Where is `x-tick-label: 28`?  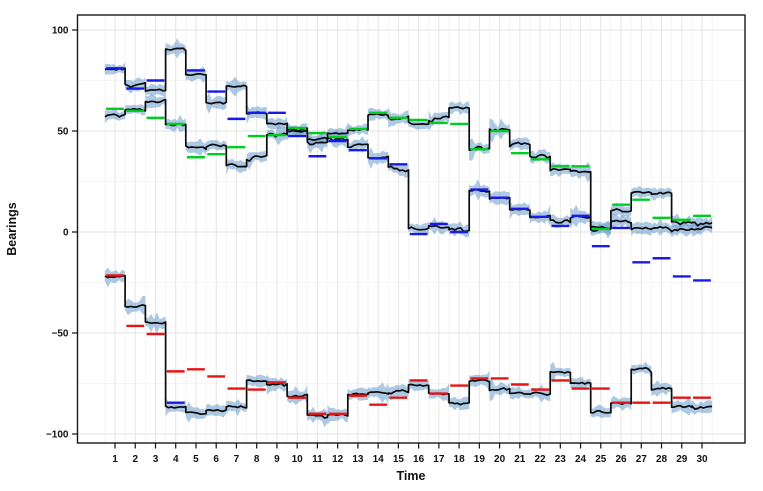
x-tick-label: 28 is located at coordinates (662, 459).